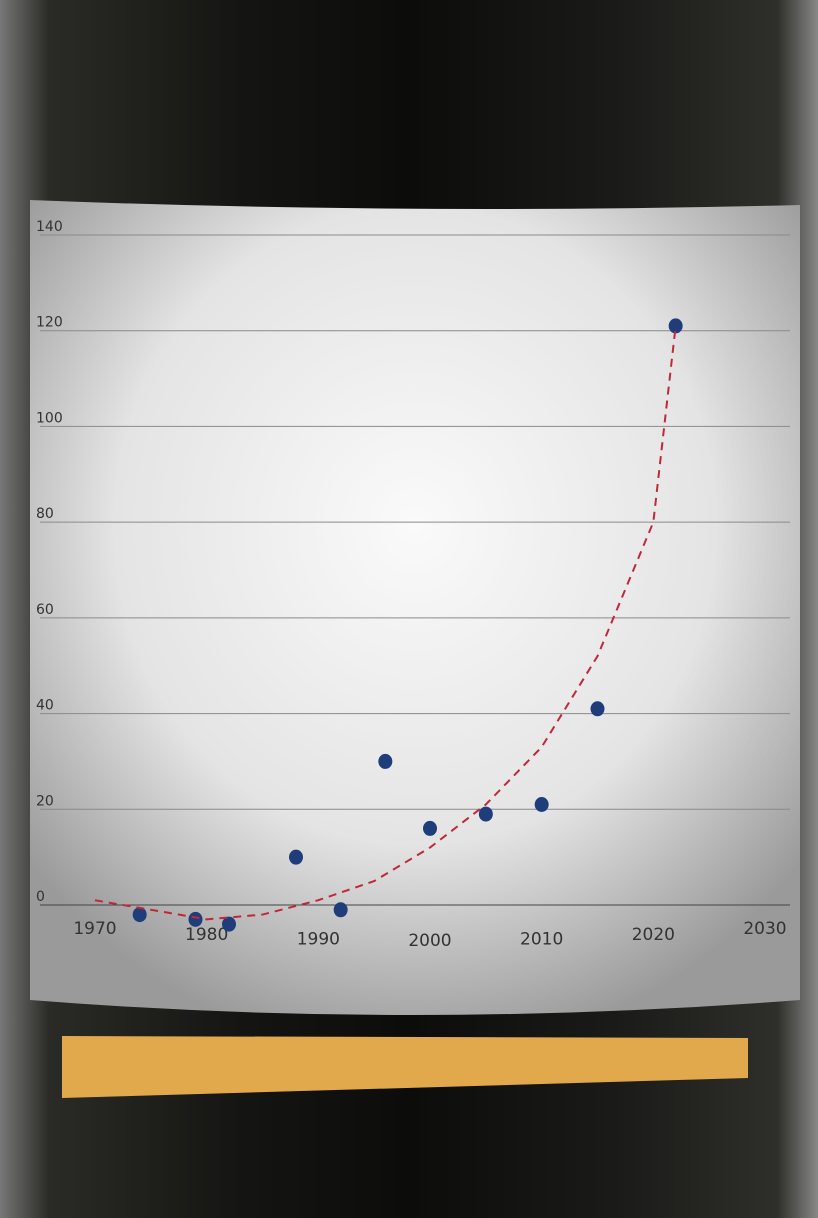  I want to click on y-tick-label: 140, so click(49, 227).